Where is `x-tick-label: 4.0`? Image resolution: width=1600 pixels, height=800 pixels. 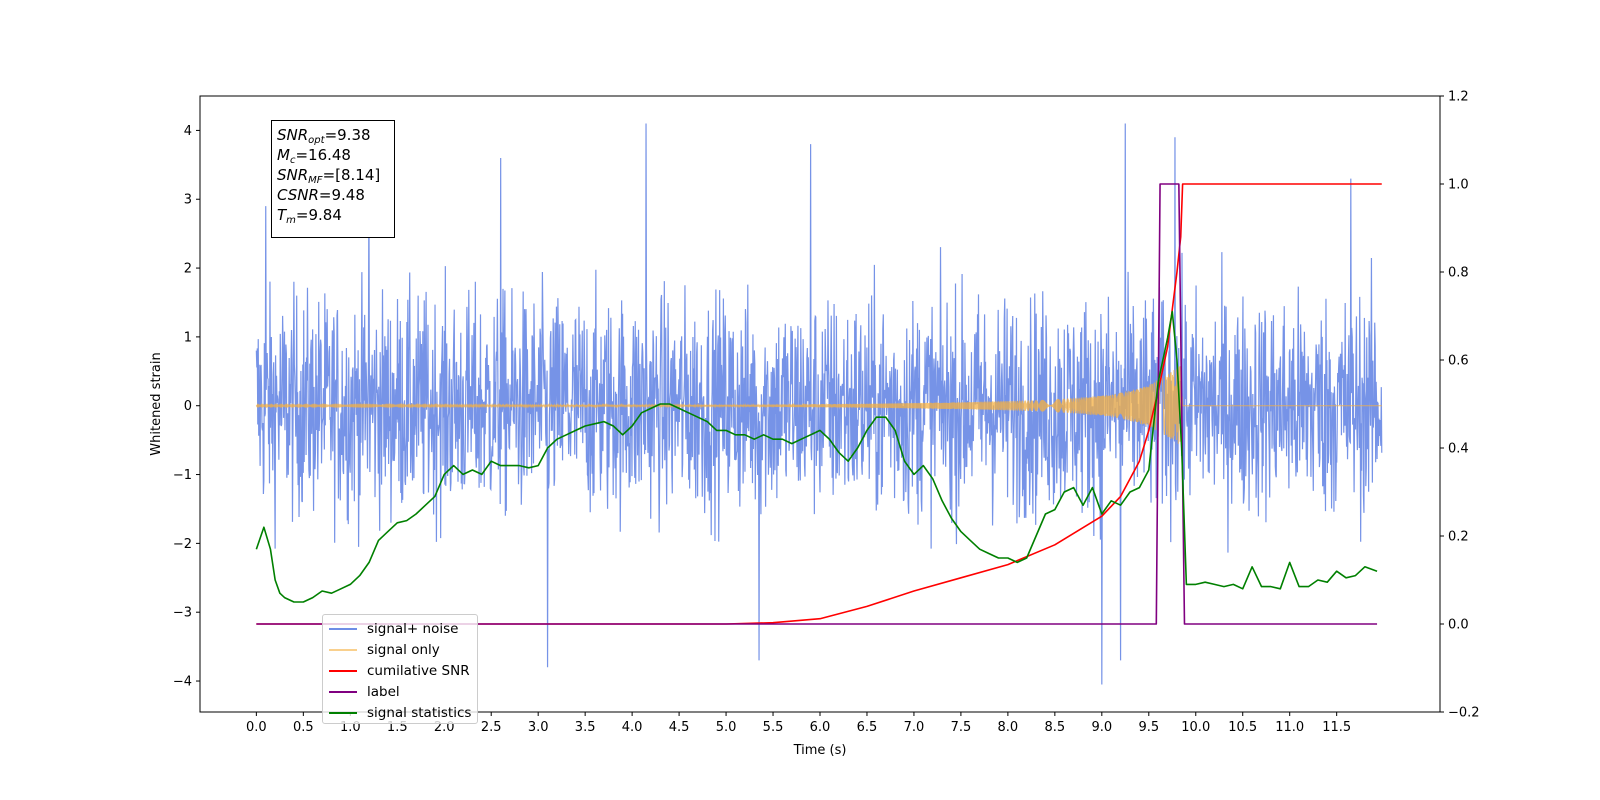 x-tick-label: 4.0 is located at coordinates (632, 727).